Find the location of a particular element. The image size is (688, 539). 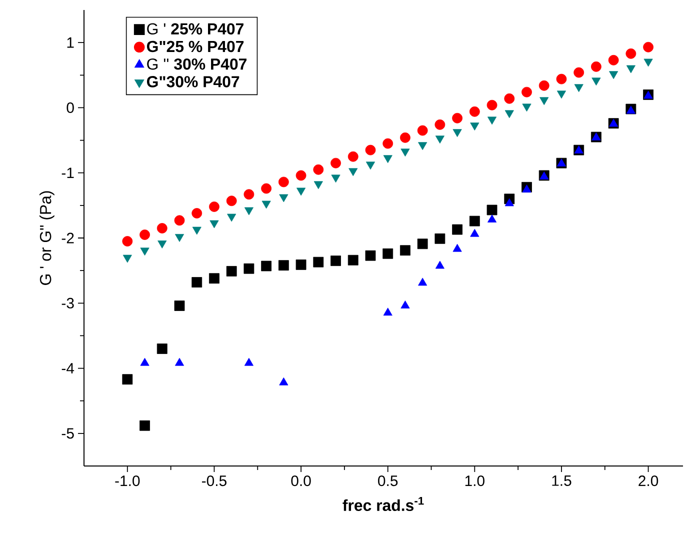

y-tick-label: 0 is located at coordinates (70, 107).